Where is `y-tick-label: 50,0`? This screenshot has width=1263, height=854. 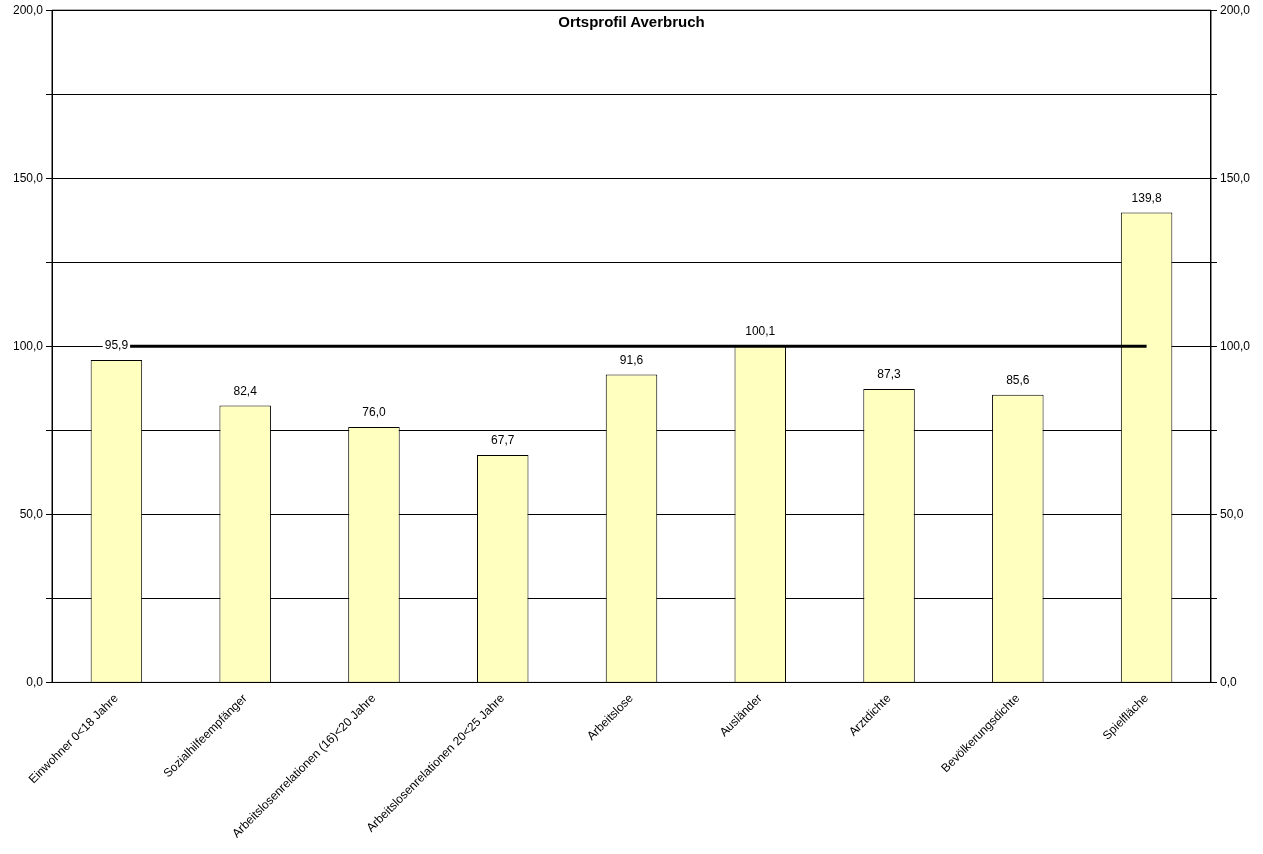 y-tick-label: 50,0 is located at coordinates (31, 513).